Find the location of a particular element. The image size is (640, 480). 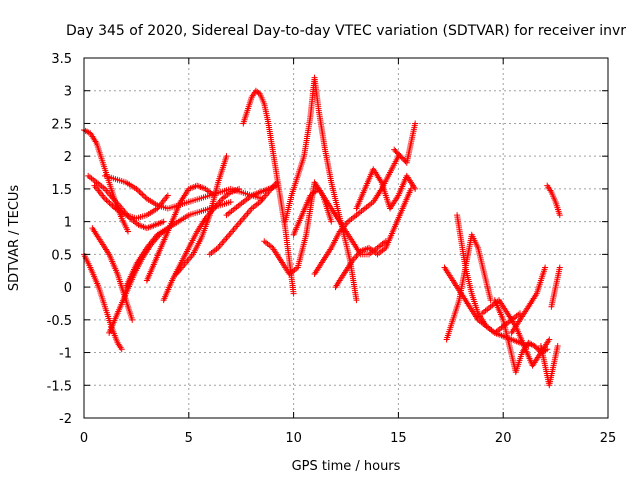

series-arc26 is located at coordinates (521, 336).